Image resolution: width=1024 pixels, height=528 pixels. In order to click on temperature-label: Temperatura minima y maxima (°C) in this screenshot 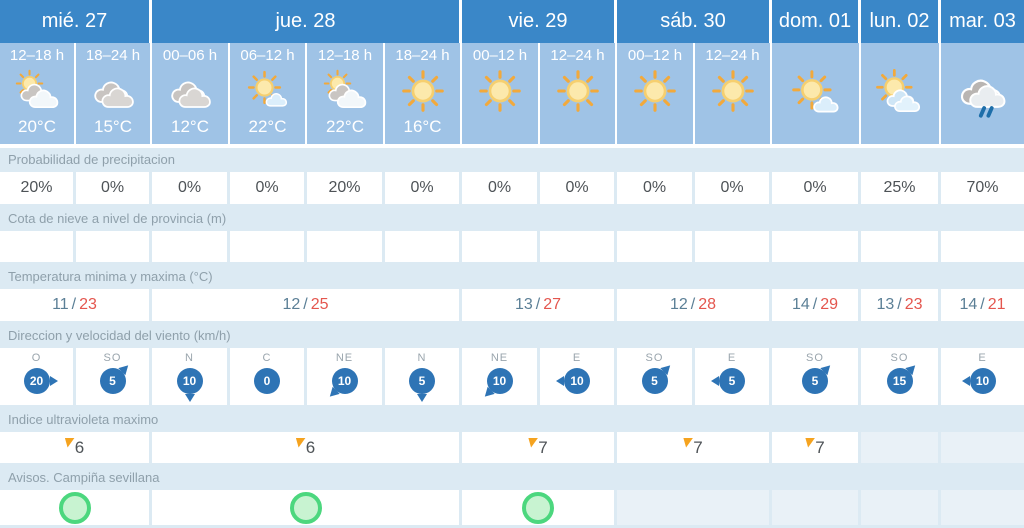, I will do `click(512, 277)`.